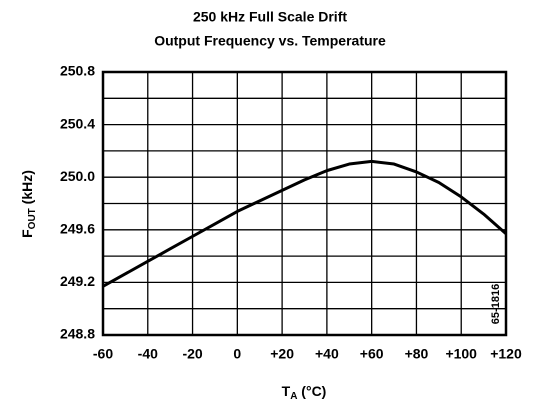 This screenshot has height=408, width=534. I want to click on x-tick-label: +60, so click(372, 354).